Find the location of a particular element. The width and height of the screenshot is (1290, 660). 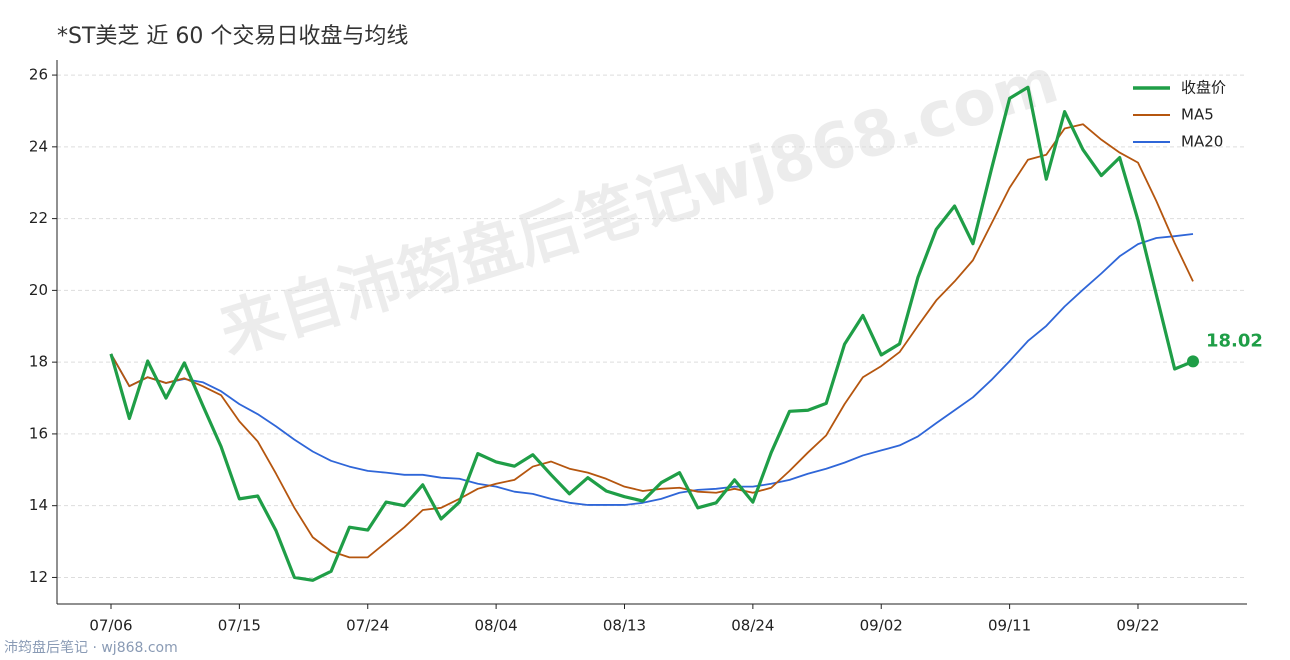

y-tick-label: 22 is located at coordinates (38, 218).